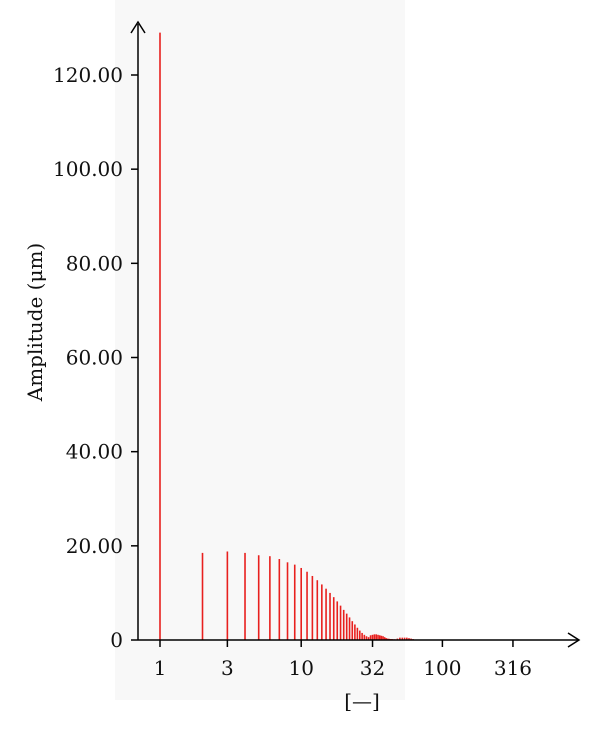 This screenshot has height=738, width=600. Describe the element at coordinates (300, 668) in the screenshot. I see `x-tick-label: 10` at that location.